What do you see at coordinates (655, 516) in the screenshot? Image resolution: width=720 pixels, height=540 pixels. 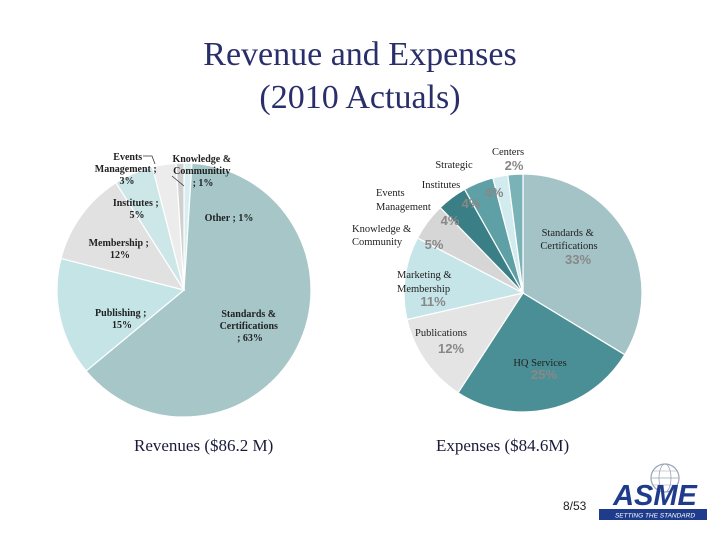 I see `logo-tagline: SETTING THE STANDARD` at bounding box center [655, 516].